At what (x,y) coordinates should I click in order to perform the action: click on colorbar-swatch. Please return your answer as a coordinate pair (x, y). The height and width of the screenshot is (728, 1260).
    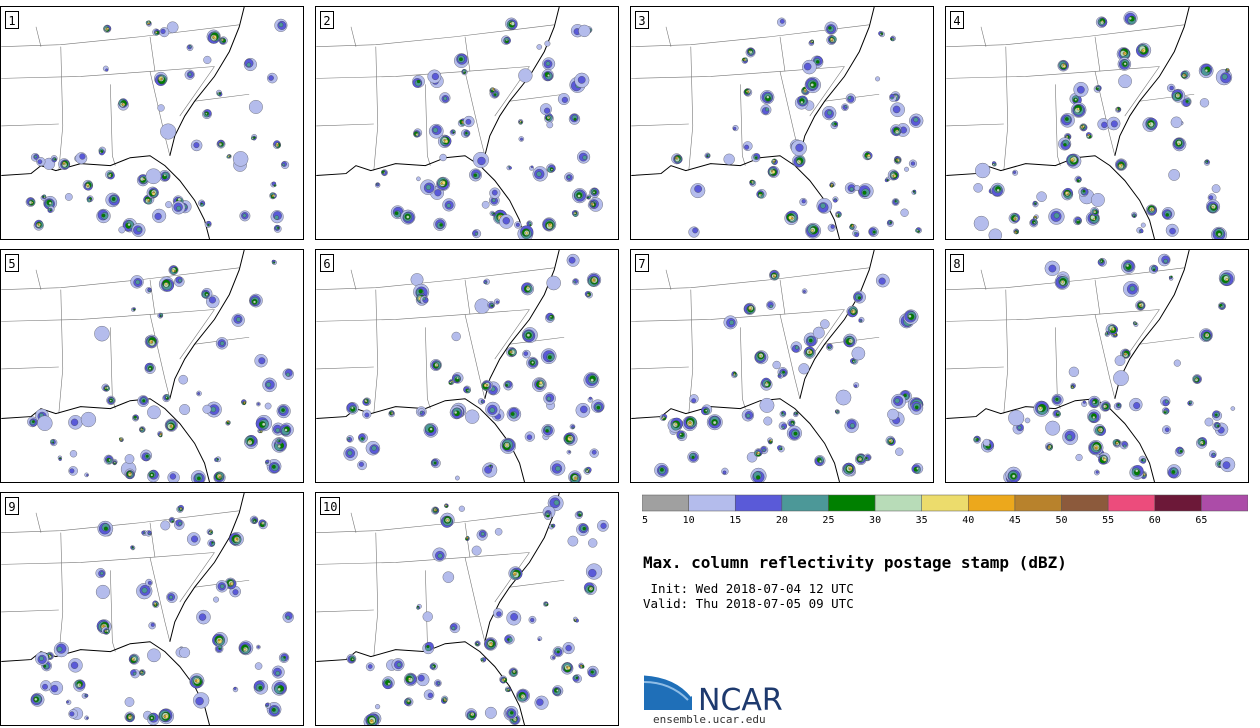
    Looking at the image, I should click on (1131, 503).